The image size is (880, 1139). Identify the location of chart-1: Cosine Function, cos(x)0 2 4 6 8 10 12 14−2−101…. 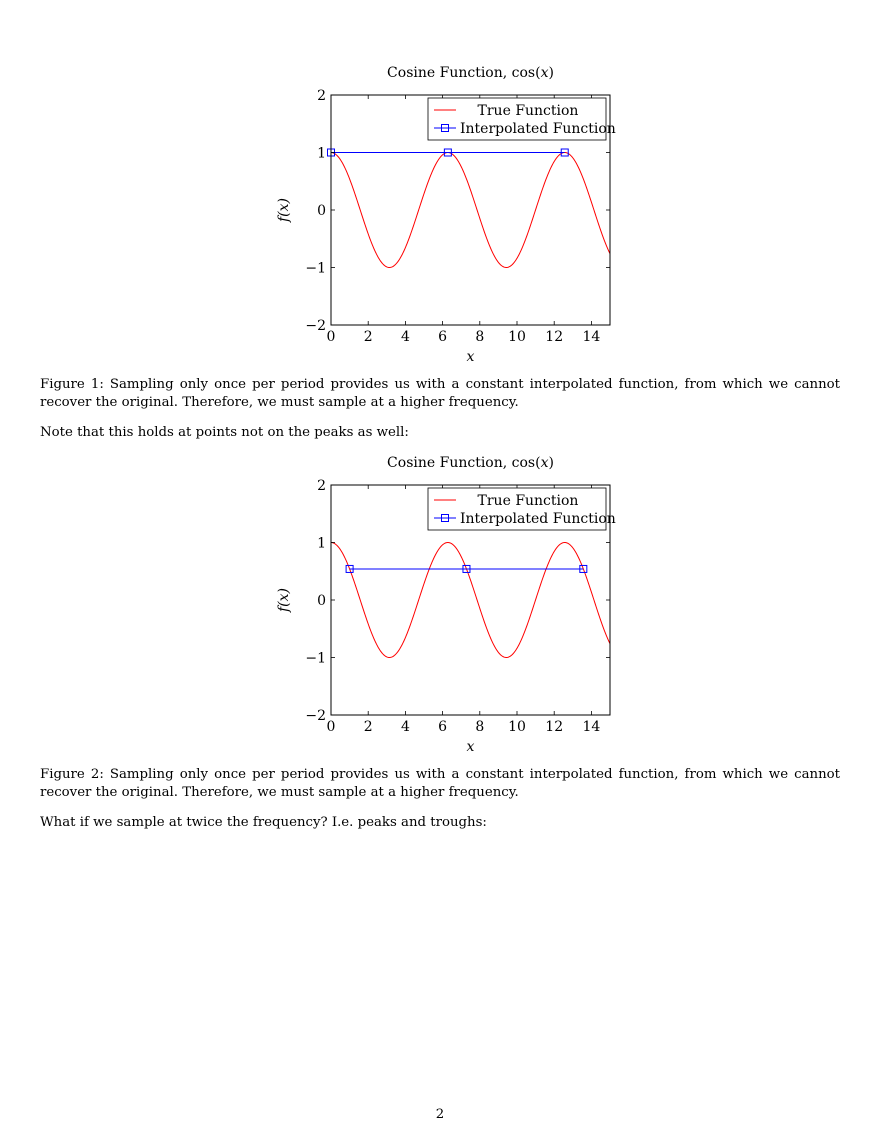
(446, 215).